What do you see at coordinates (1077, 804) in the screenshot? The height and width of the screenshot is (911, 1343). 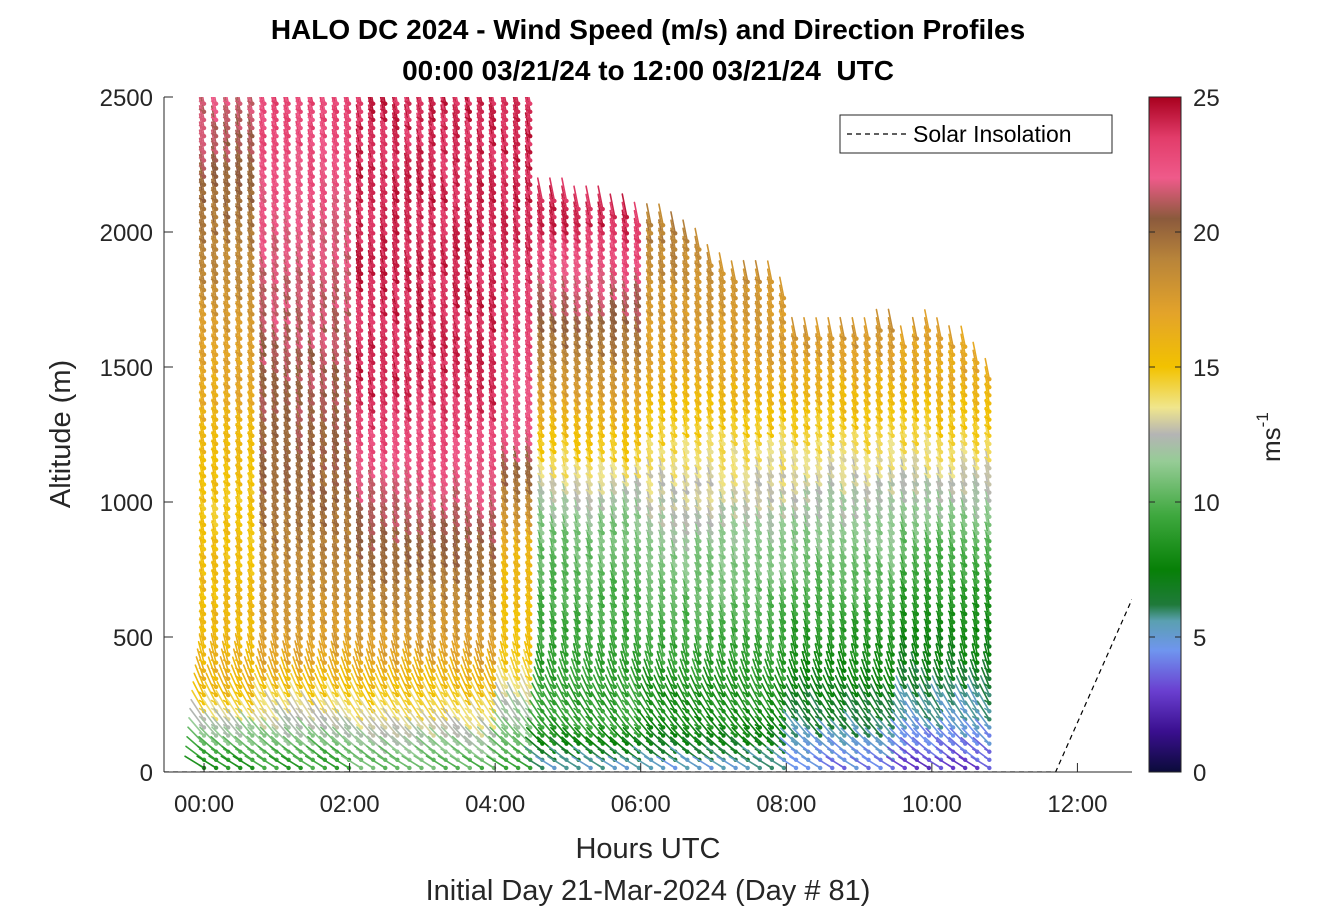 I see `x-tick-label: 12:00` at bounding box center [1077, 804].